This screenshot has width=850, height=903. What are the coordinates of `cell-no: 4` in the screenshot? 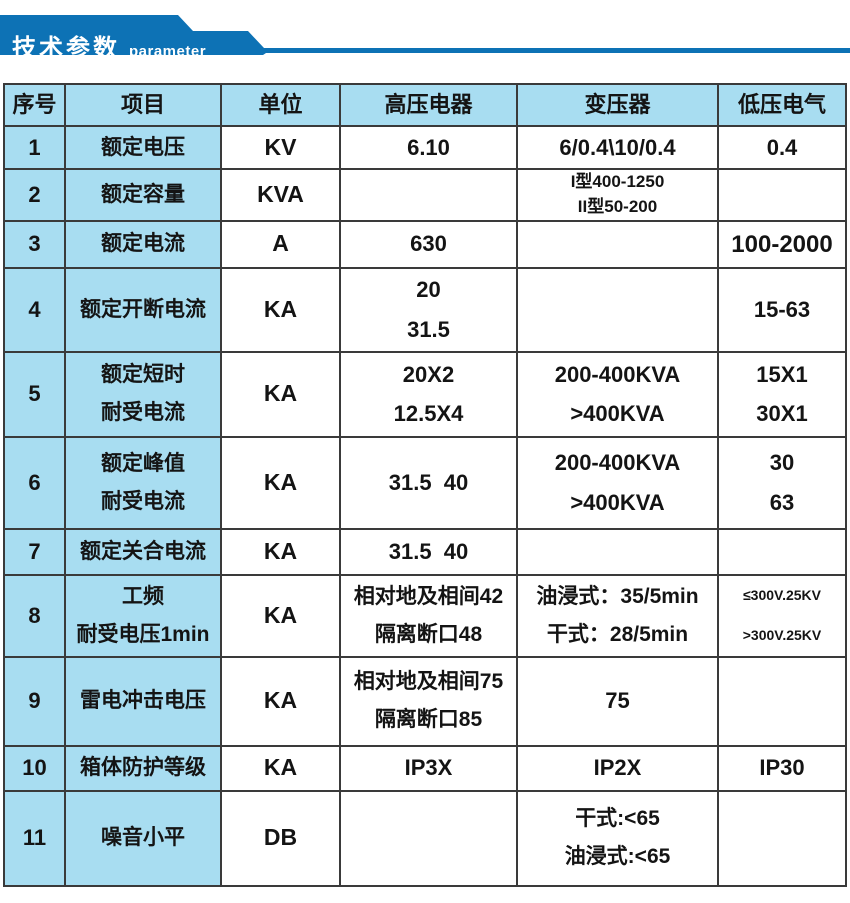 It's located at (34, 309).